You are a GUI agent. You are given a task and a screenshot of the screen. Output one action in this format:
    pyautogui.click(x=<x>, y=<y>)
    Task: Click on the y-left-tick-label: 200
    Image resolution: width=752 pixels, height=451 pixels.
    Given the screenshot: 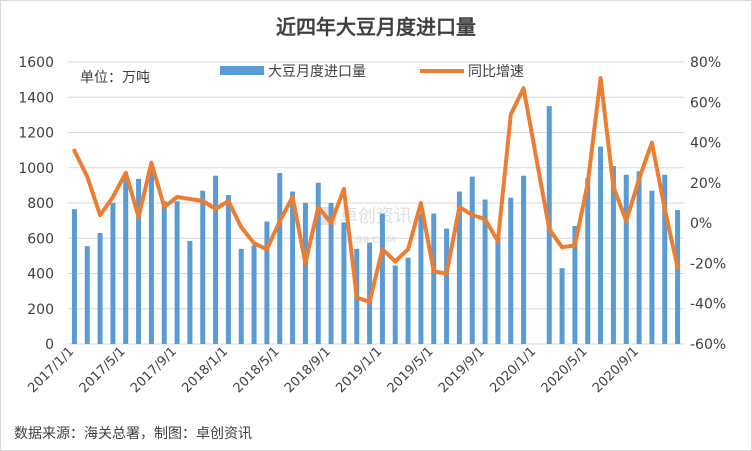 What is the action you would take?
    pyautogui.click(x=40, y=310)
    